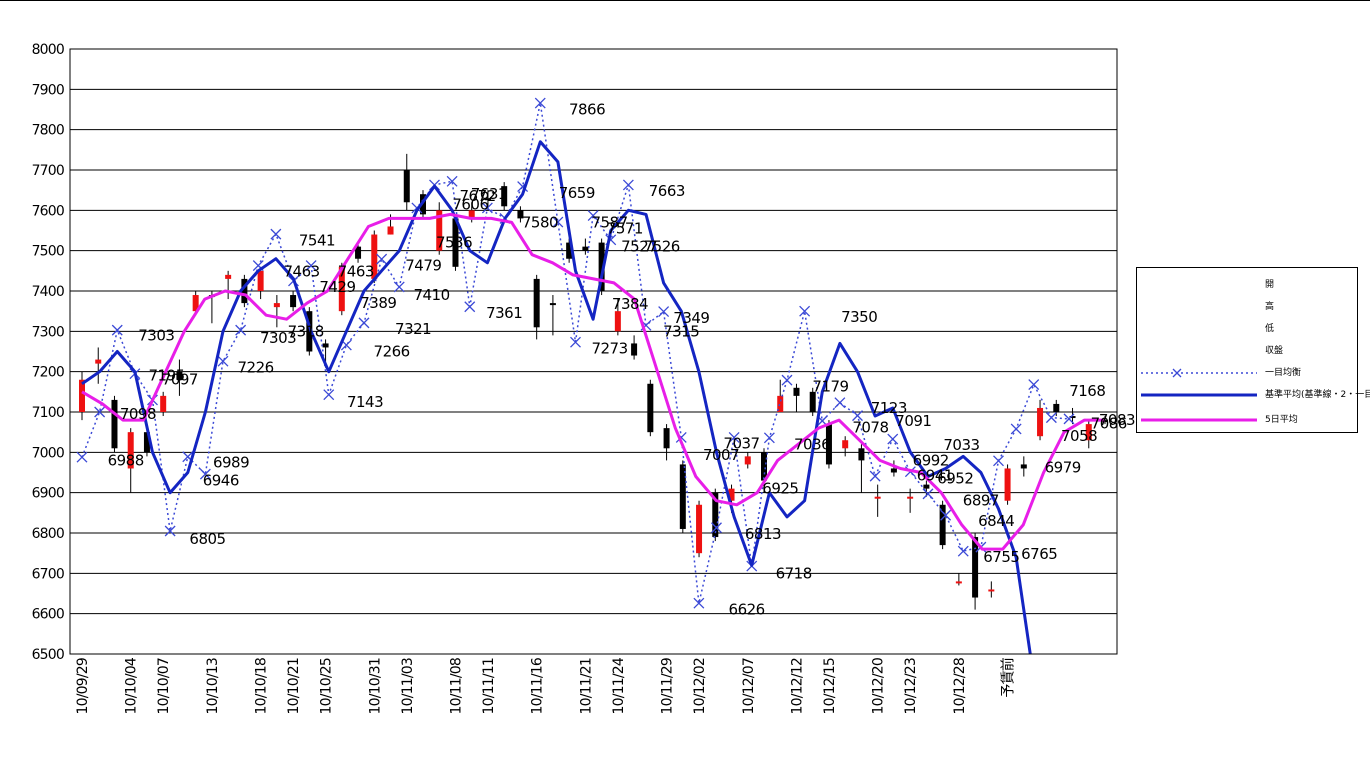 The height and width of the screenshot is (760, 1370). Describe the element at coordinates (1087, 391) in the screenshot. I see `data-label: 7168` at that location.